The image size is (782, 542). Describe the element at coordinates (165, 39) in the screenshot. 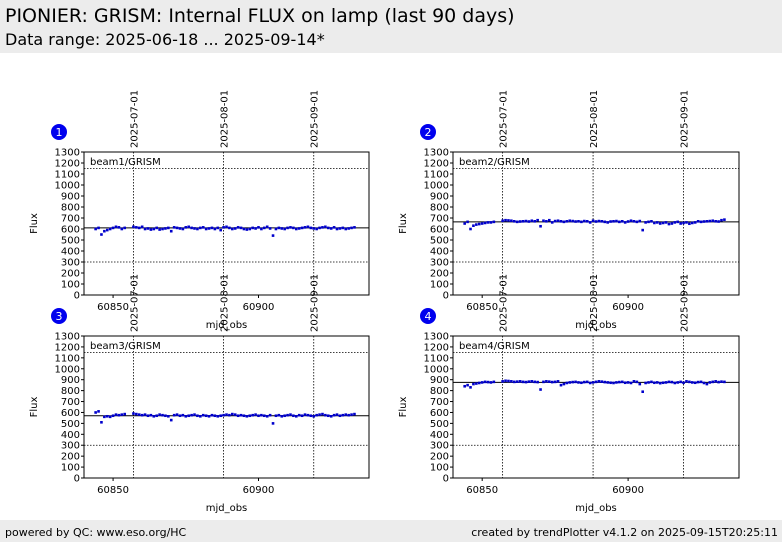

I see `page-subtitle: Data range: 2025-06-18 ... 2025-09-14*` at that location.